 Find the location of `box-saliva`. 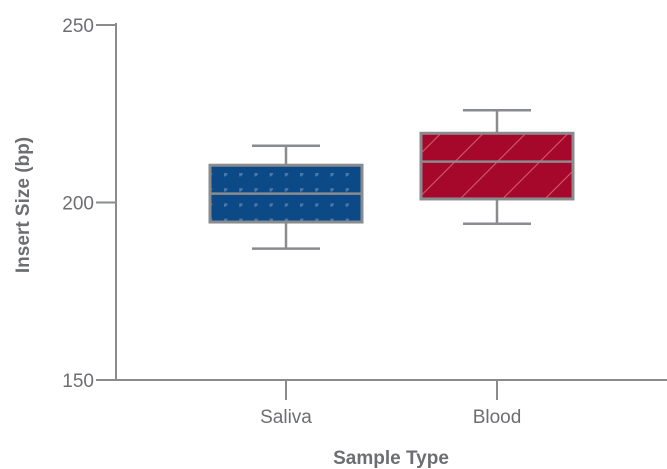

box-saliva is located at coordinates (286, 197).